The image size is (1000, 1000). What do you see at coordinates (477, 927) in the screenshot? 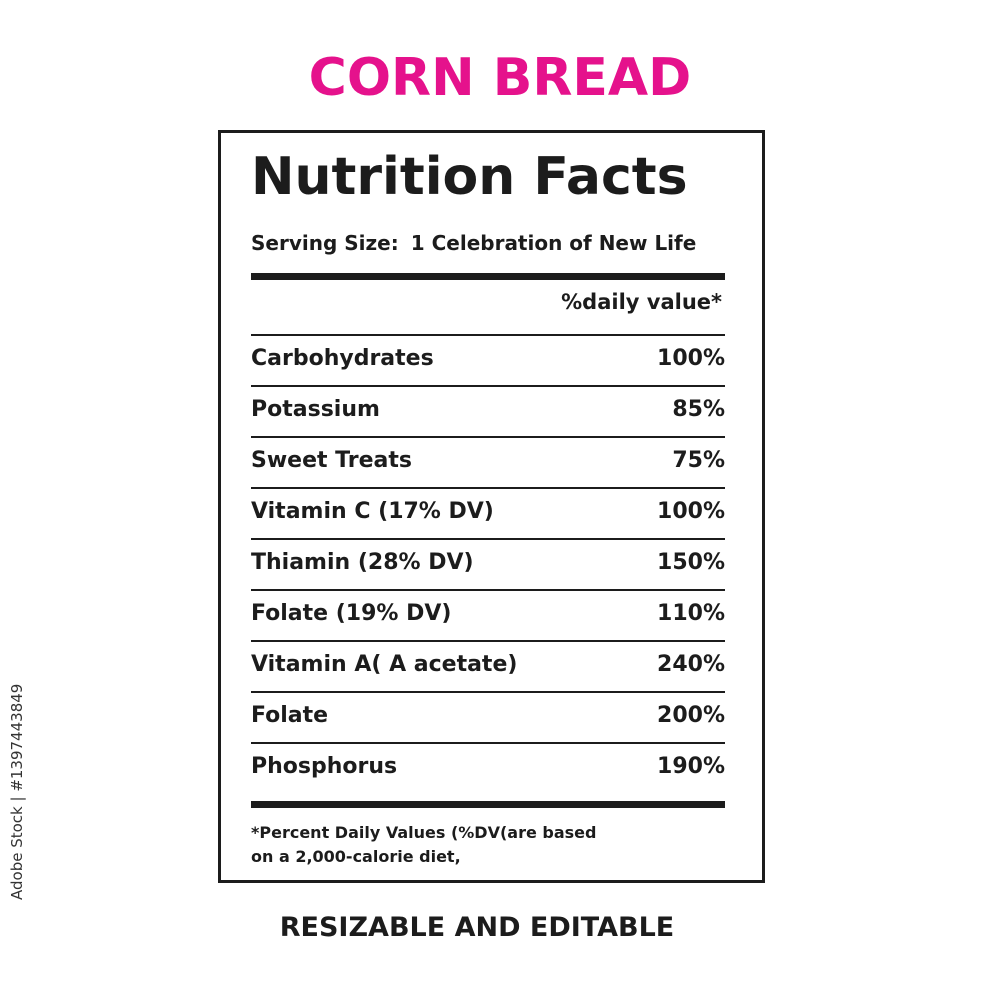
I see `subtitle: RESIZABLE AND EDITABLE` at bounding box center [477, 927].